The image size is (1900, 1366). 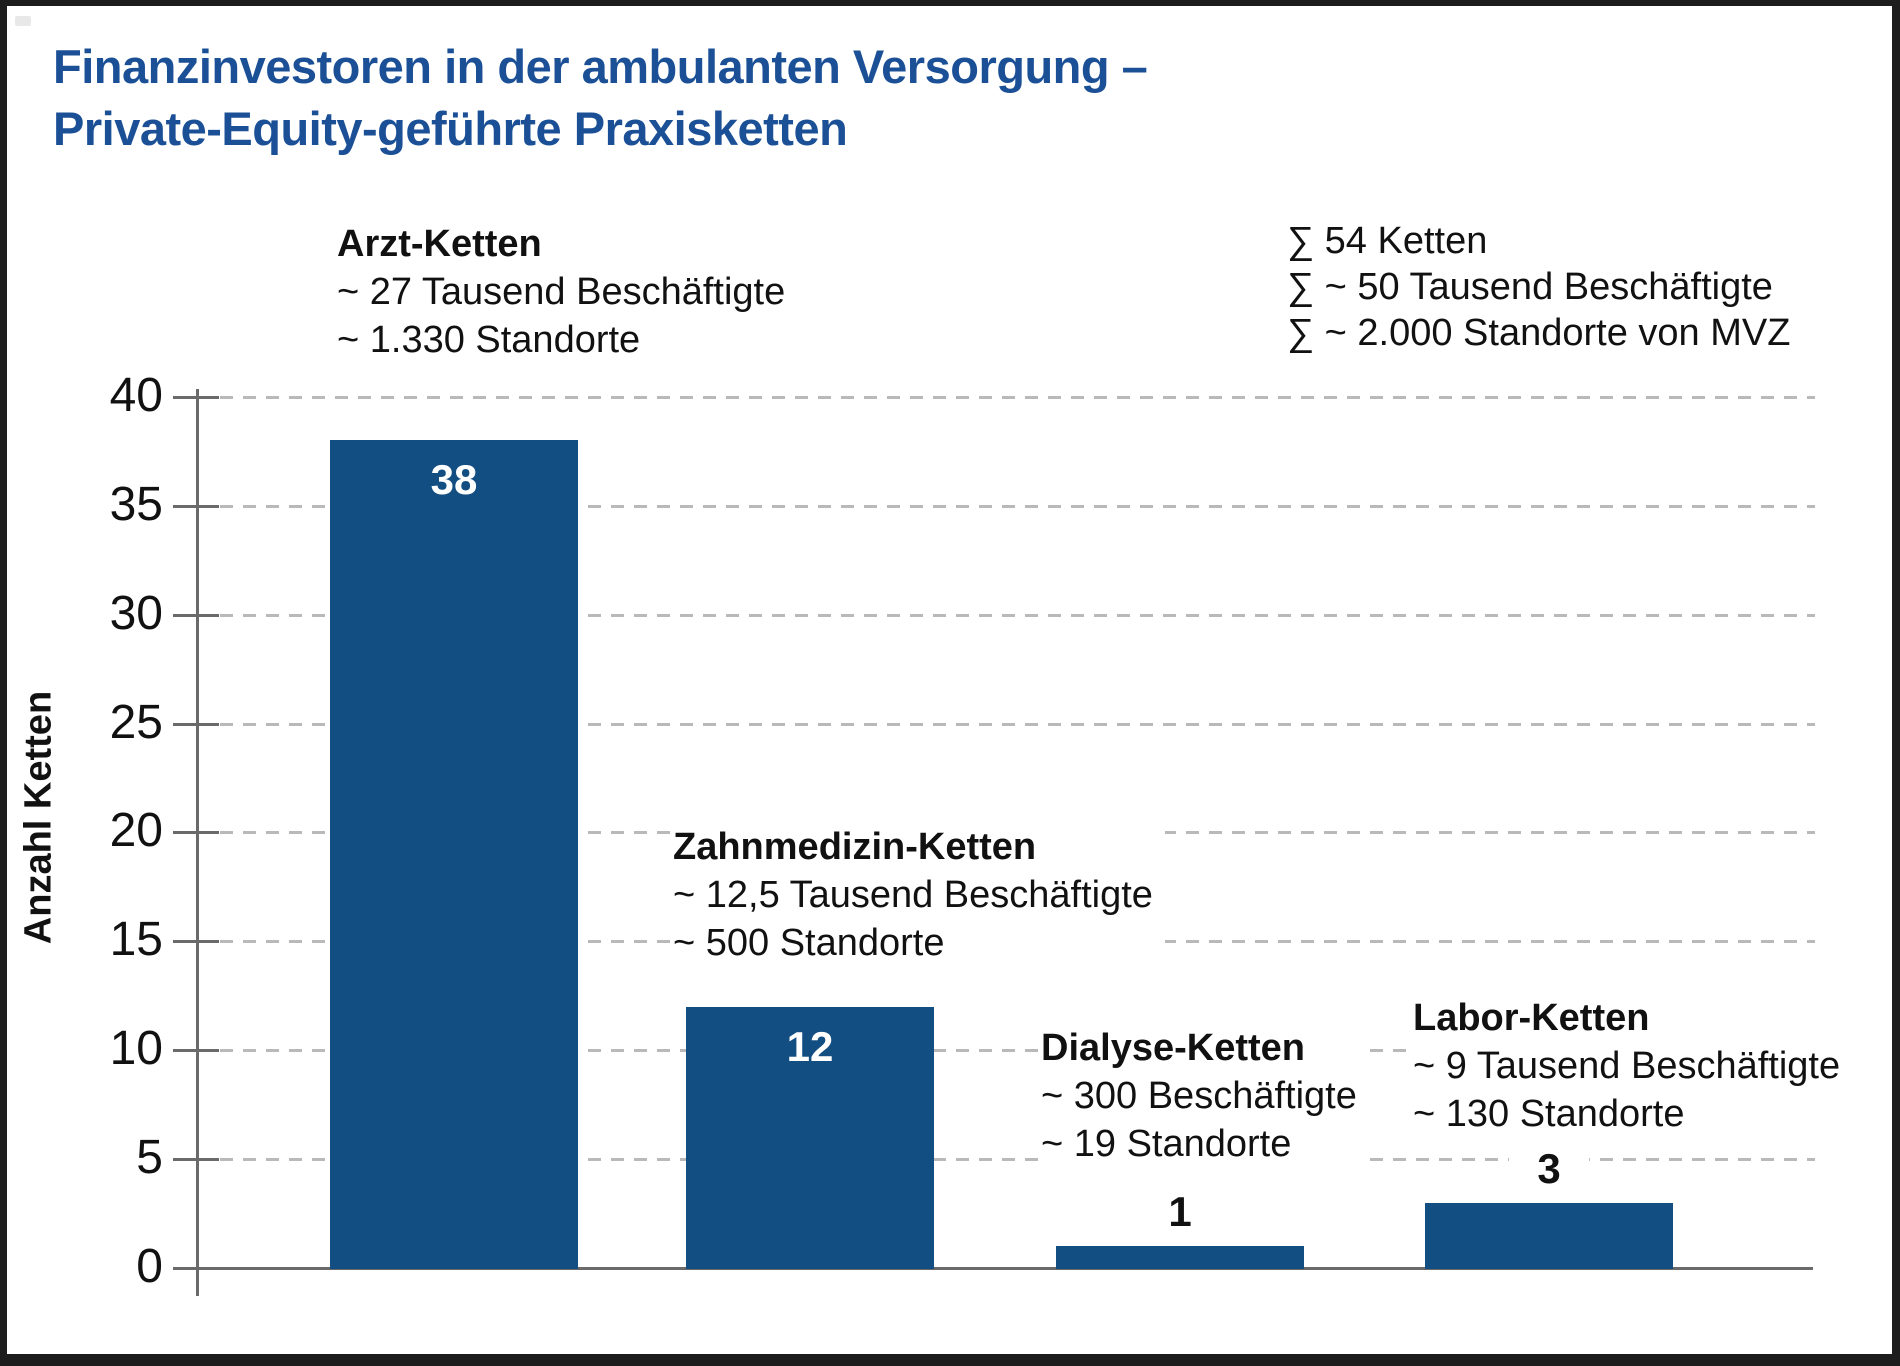 What do you see at coordinates (1180, 1212) in the screenshot?
I see `bar-value-label-dialyse-ketten: 1` at bounding box center [1180, 1212].